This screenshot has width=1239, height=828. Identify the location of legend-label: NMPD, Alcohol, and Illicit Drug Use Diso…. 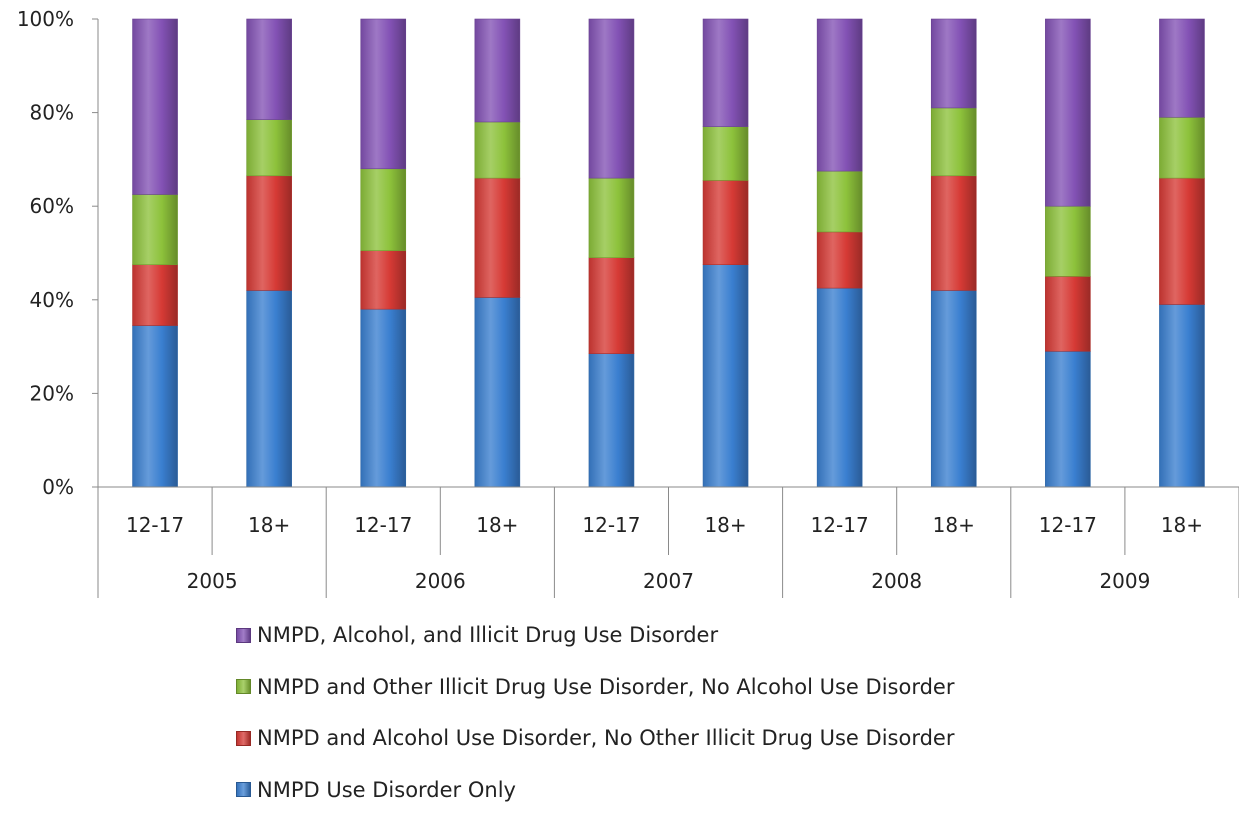
(488, 635).